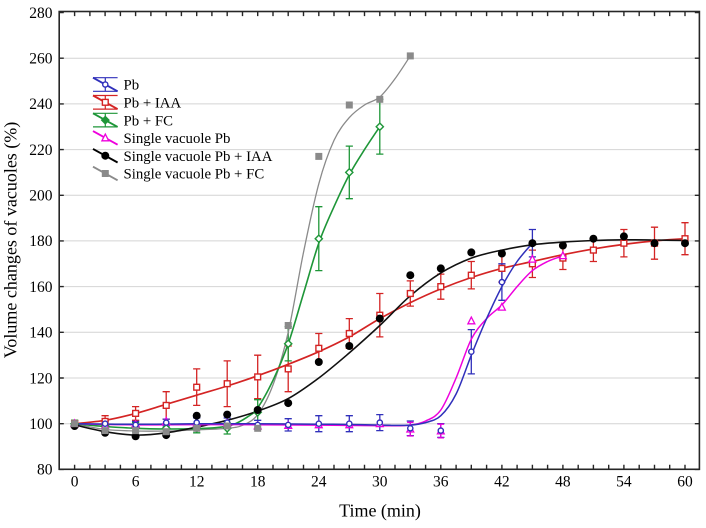  I want to click on svg-text: 200, so click(41, 196).